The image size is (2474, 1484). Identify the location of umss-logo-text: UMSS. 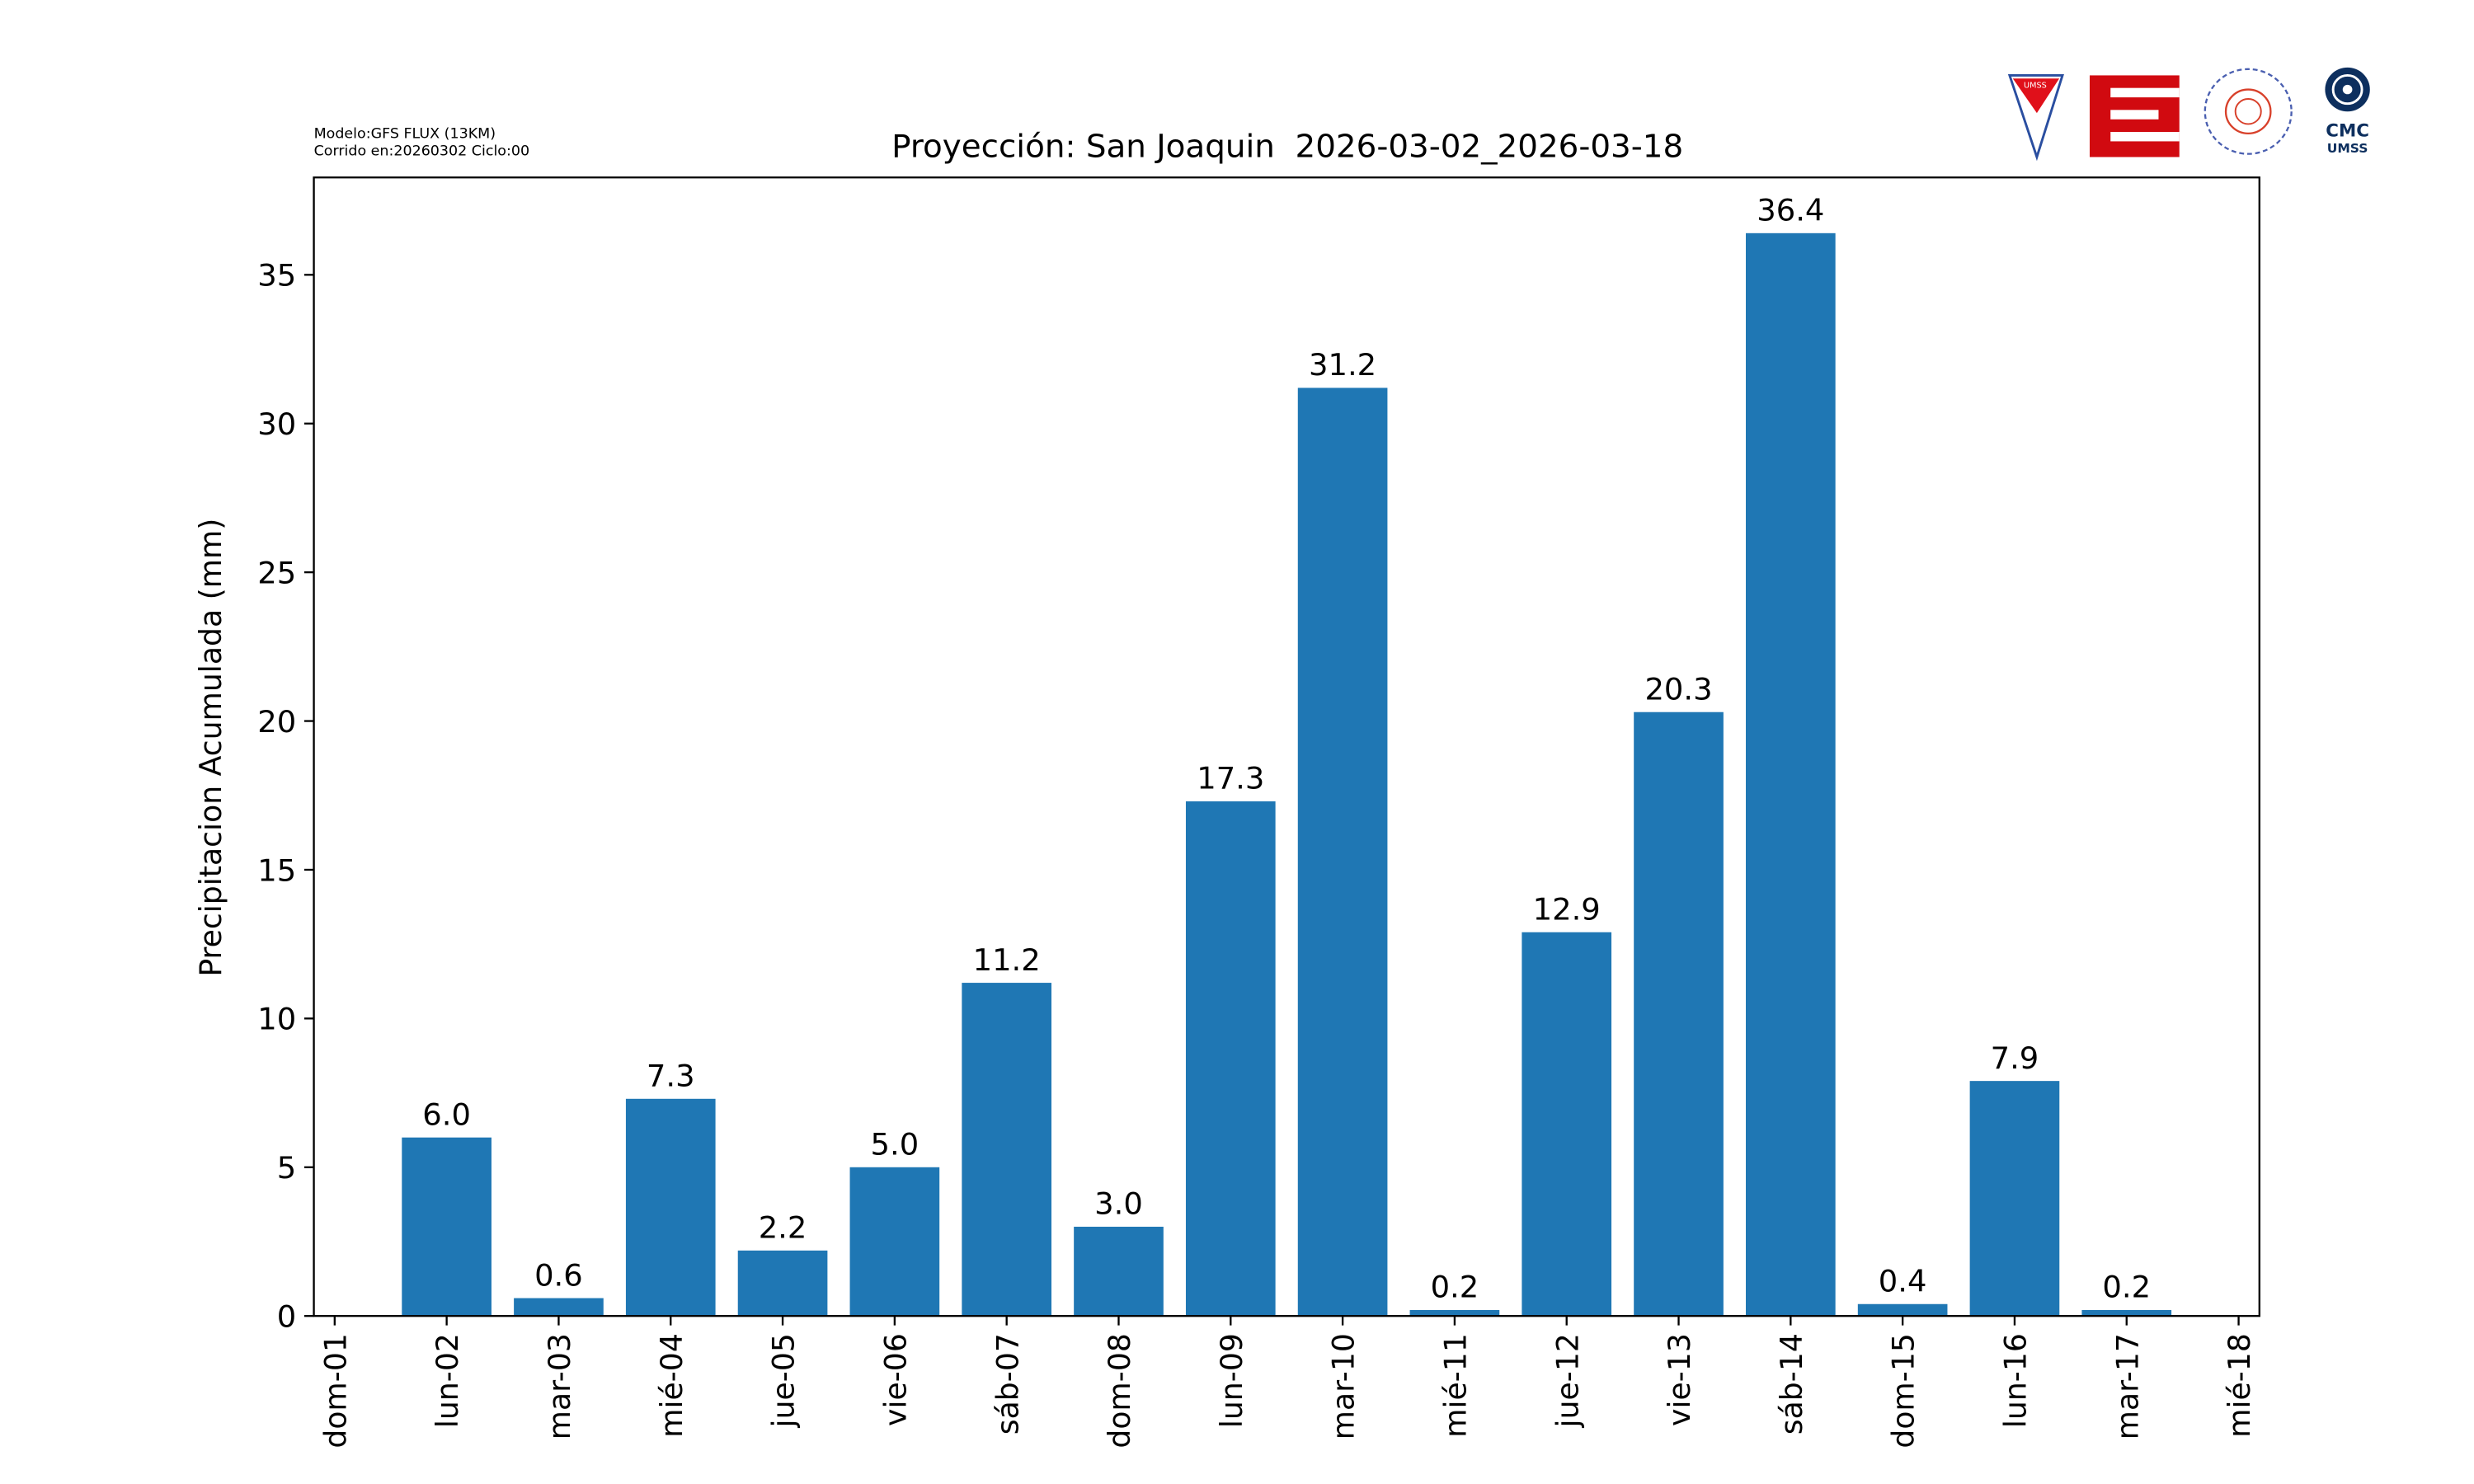
(2035, 86).